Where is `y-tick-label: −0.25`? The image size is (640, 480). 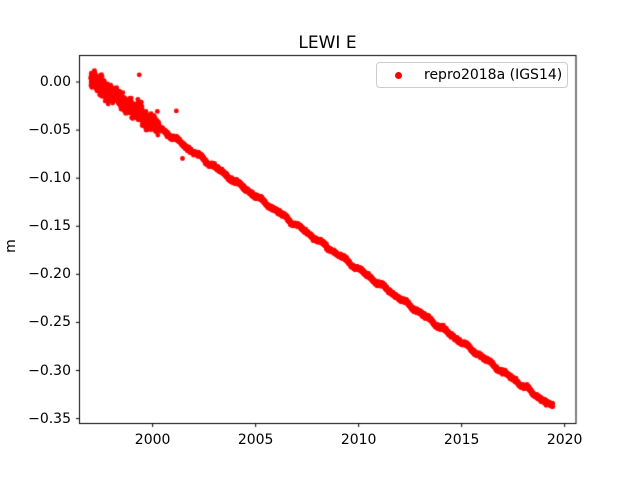
y-tick-label: −0.25 is located at coordinates (49, 322).